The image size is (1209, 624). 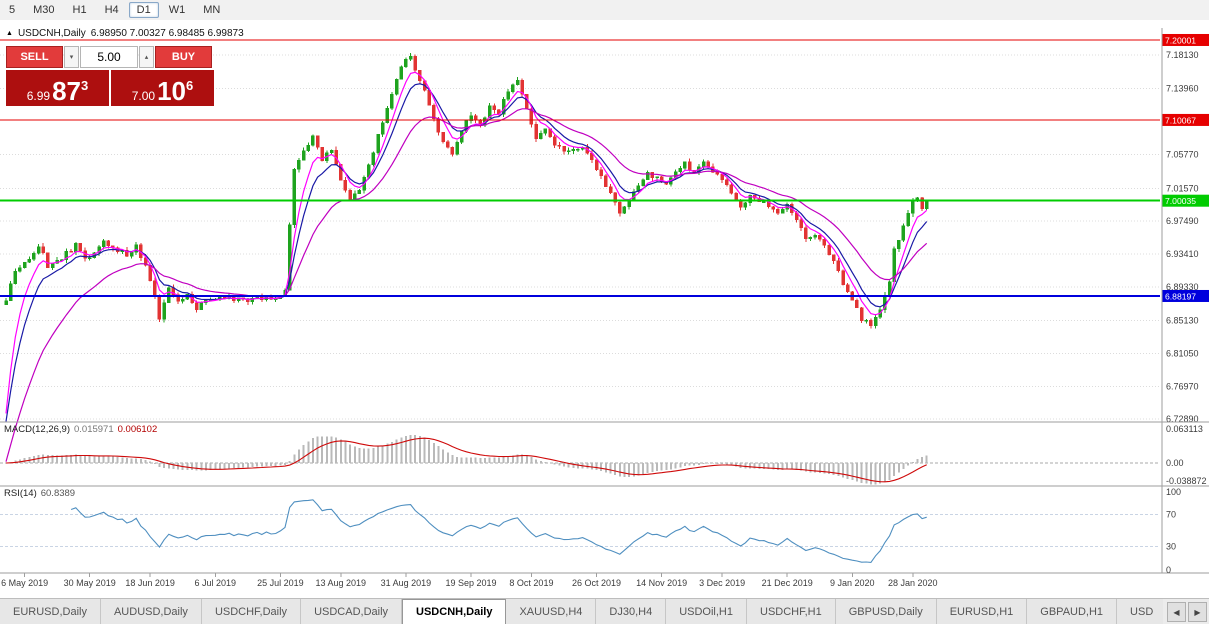 What do you see at coordinates (982, 611) in the screenshot?
I see `tab-eurusd-h1: EURUSD,H1` at bounding box center [982, 611].